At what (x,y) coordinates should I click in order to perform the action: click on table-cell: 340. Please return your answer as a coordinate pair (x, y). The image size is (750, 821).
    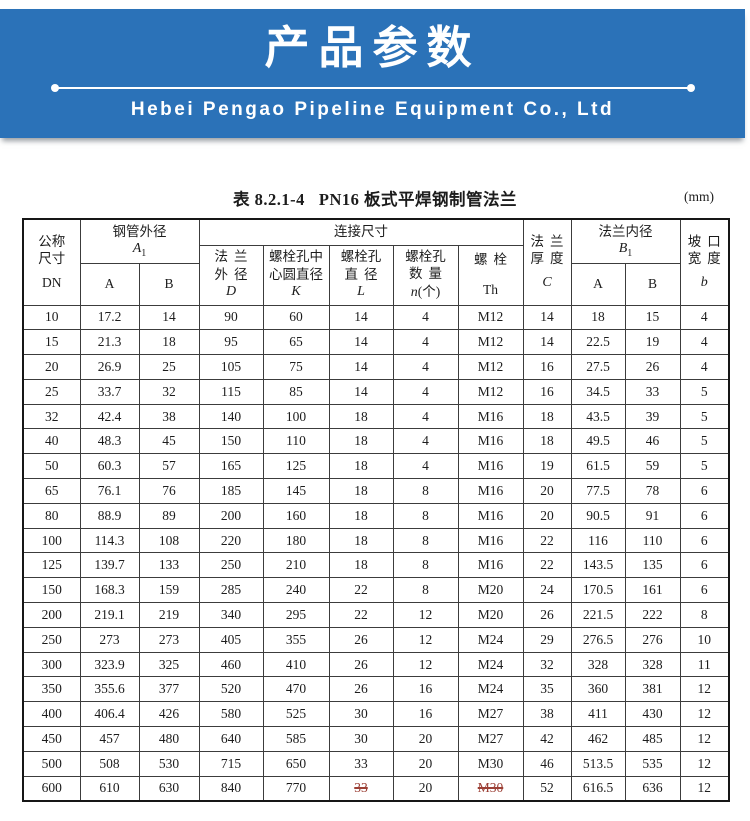
    Looking at the image, I should click on (231, 615).